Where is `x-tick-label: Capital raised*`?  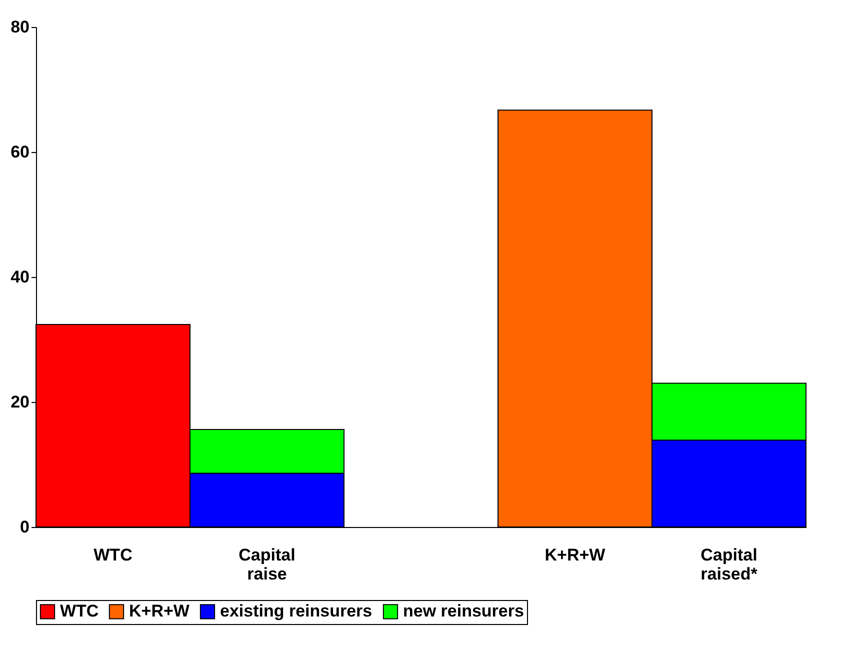 x-tick-label: Capital raised* is located at coordinates (729, 565).